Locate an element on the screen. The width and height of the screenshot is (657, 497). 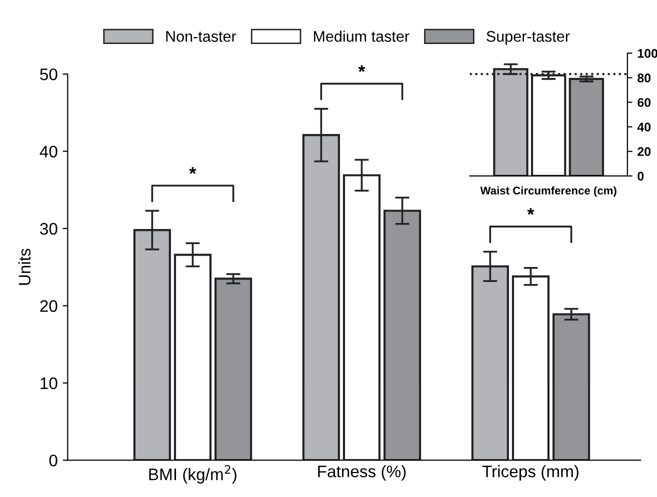
y-tick-label: 10 is located at coordinates (49, 383).